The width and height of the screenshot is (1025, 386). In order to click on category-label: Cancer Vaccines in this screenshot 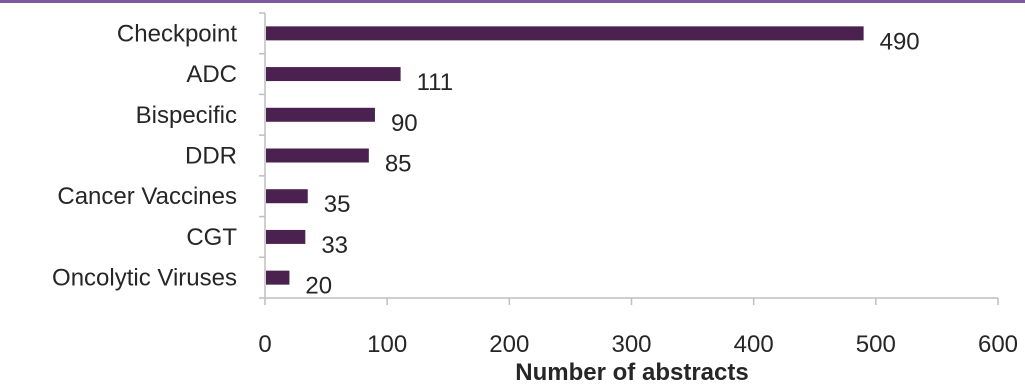, I will do `click(147, 196)`.